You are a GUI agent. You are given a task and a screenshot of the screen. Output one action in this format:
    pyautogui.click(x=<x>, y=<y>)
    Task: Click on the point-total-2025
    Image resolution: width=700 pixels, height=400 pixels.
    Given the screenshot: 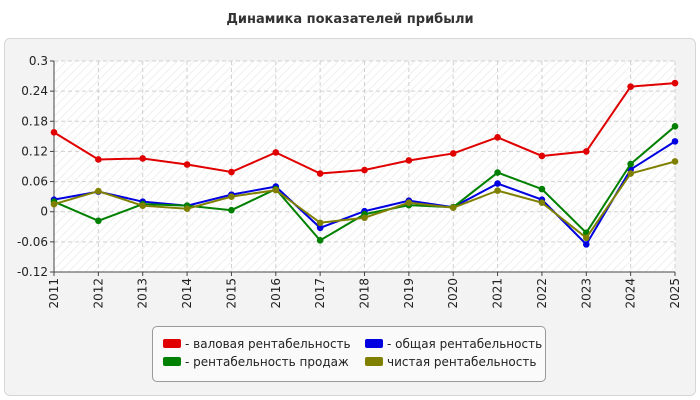 What is the action you would take?
    pyautogui.click(x=675, y=141)
    